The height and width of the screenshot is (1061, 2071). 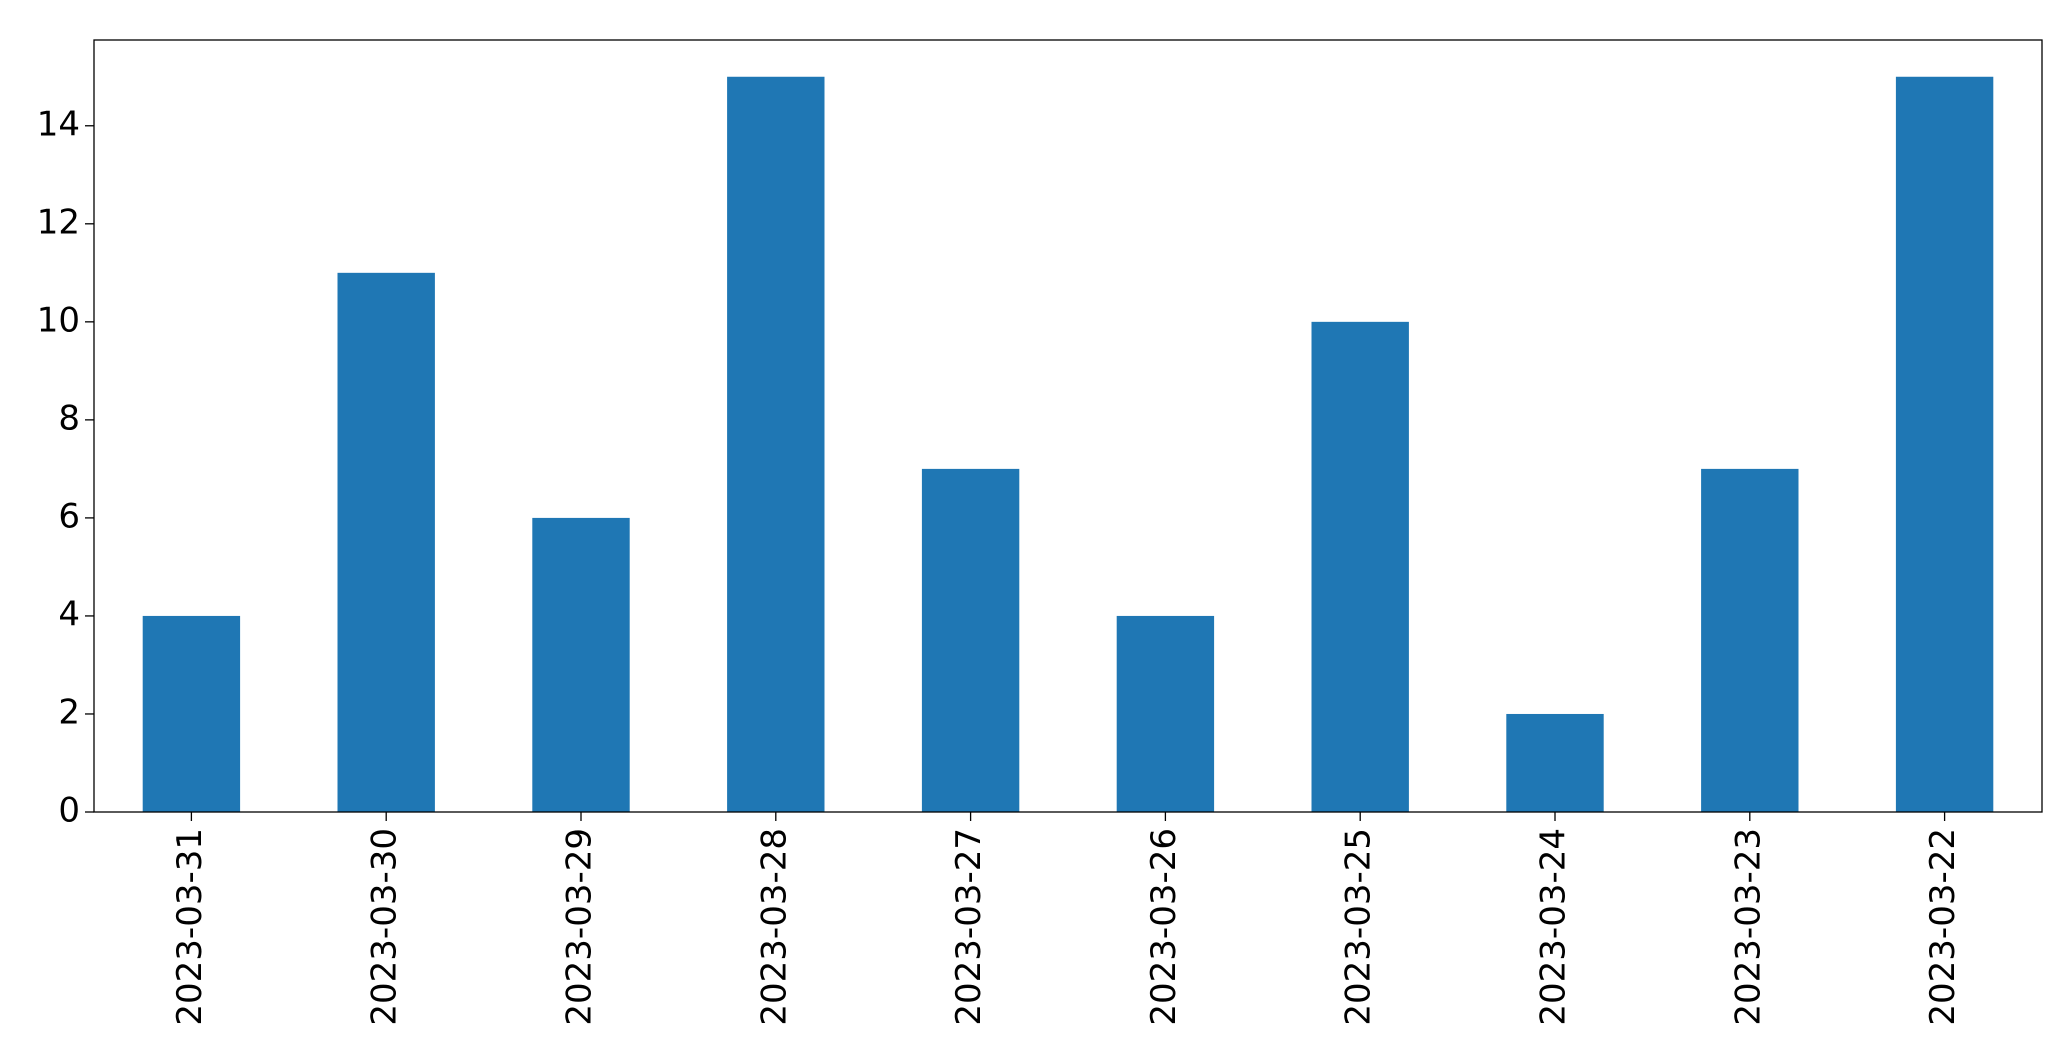 I want to click on x-tick-label: 2023-03-25, so click(x=1359, y=927).